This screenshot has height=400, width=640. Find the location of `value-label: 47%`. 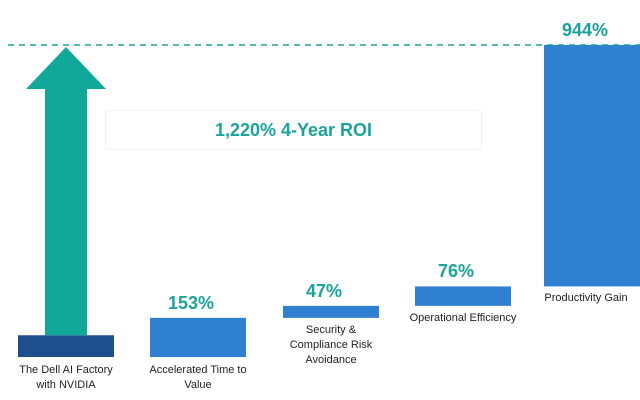

value-label: 47% is located at coordinates (324, 290).